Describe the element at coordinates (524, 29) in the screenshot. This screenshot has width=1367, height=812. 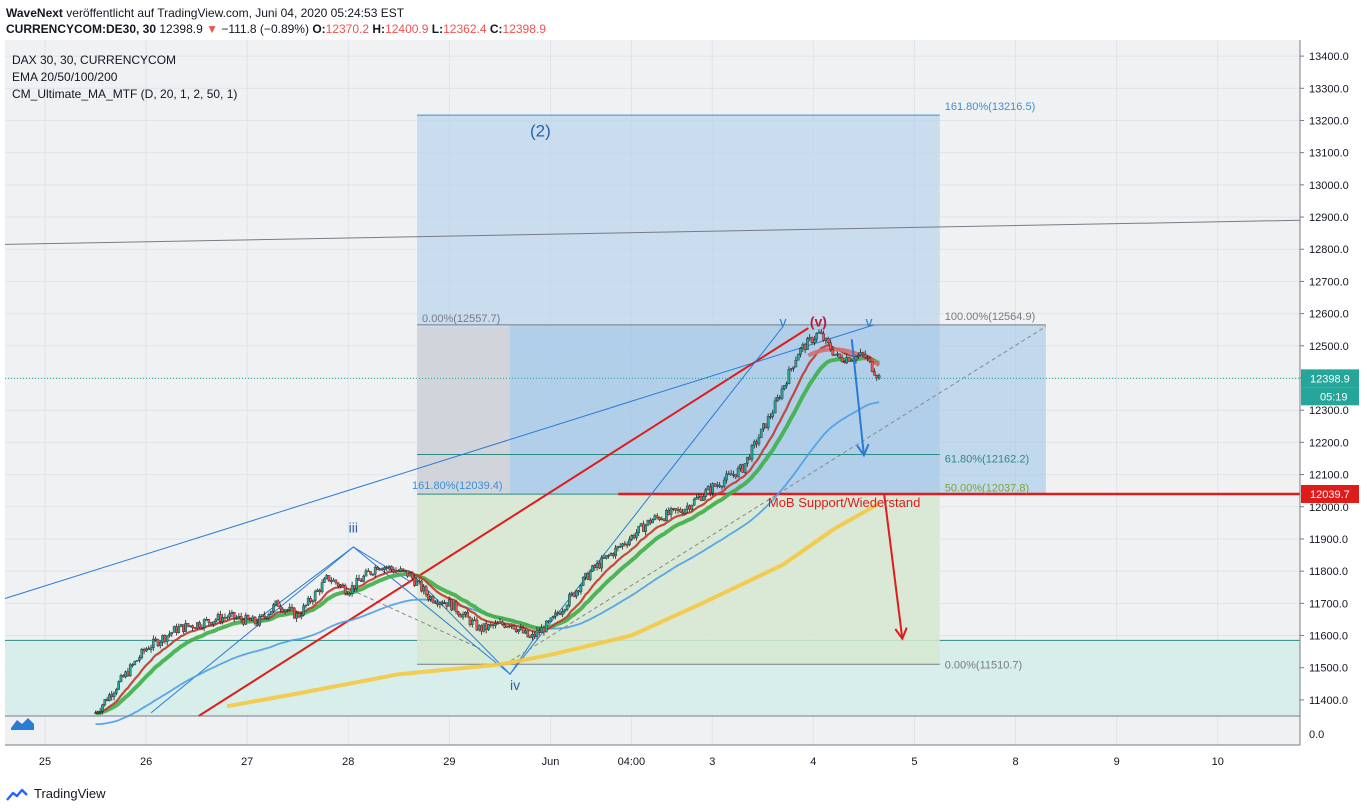
I see `close-value: 12398.9` at that location.